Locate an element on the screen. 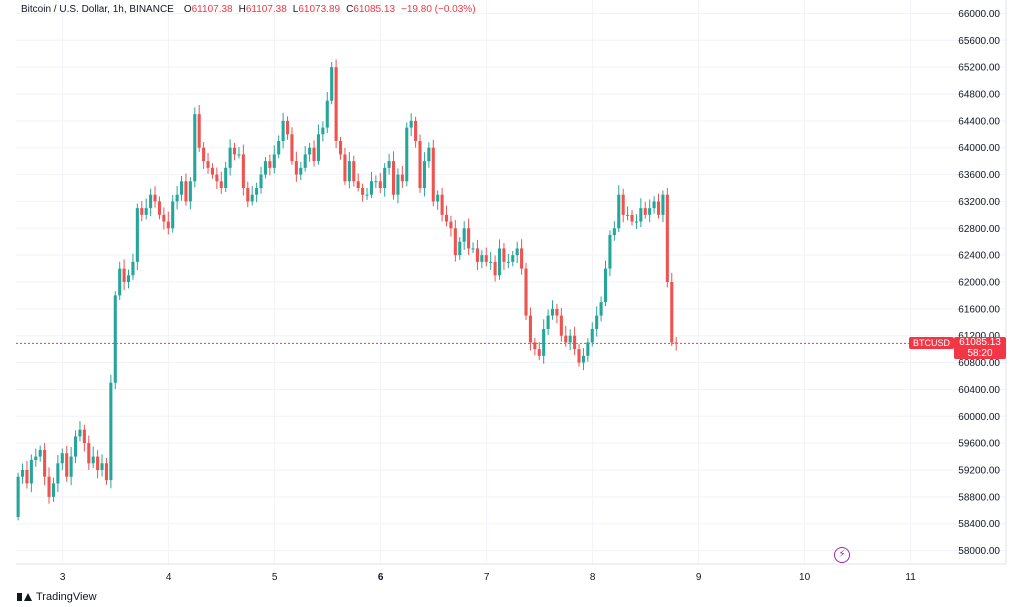 This screenshot has height=607, width=1024. y-tick-label: 60400.00 is located at coordinates (979, 390).